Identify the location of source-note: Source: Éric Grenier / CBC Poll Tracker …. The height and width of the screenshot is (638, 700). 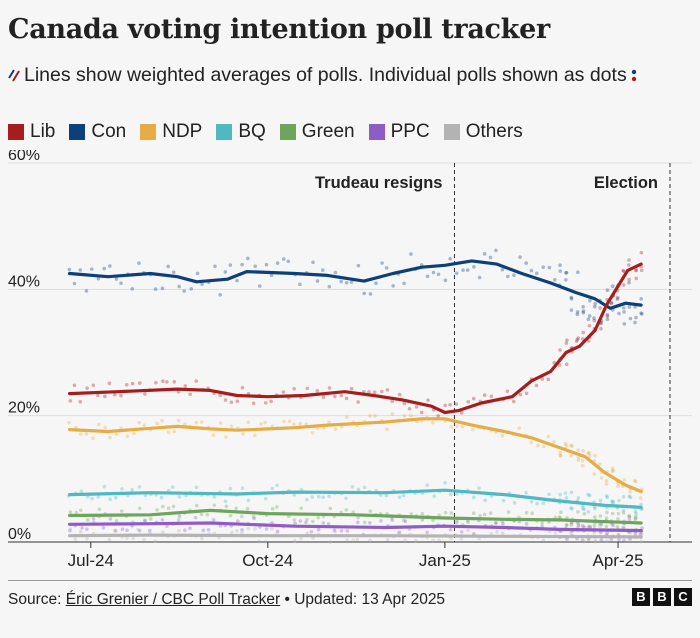
(226, 600).